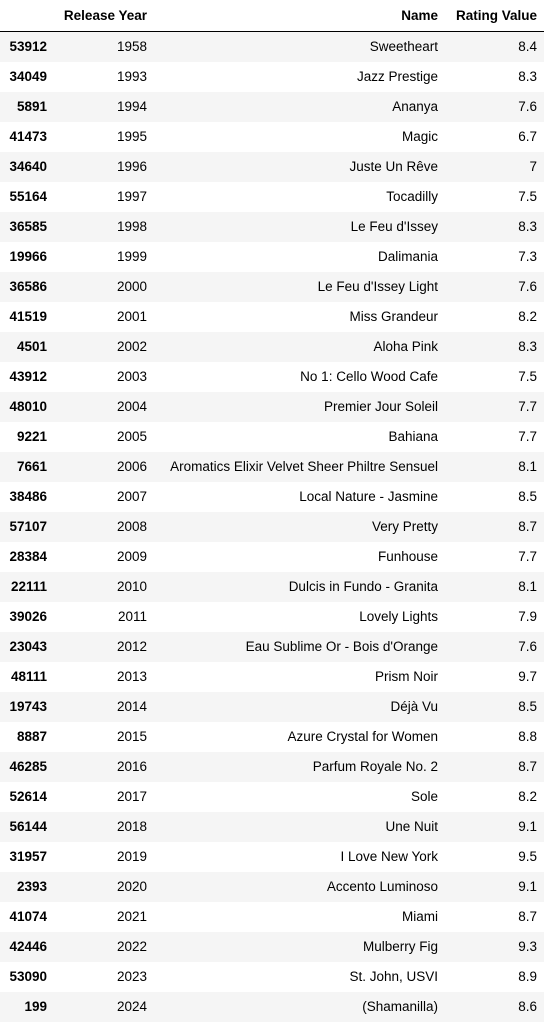 The height and width of the screenshot is (1023, 544). Describe the element at coordinates (131, 436) in the screenshot. I see `cell-release-year: 2005` at that location.